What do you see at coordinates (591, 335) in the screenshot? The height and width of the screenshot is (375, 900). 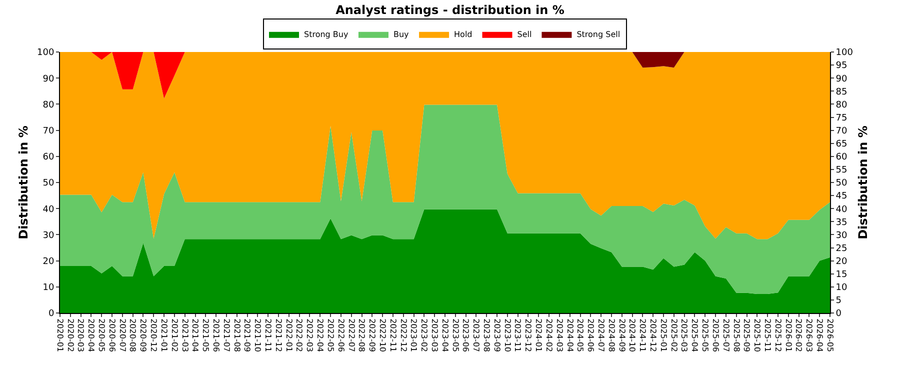 I see `x-tick-label: 2024-06` at bounding box center [591, 335].